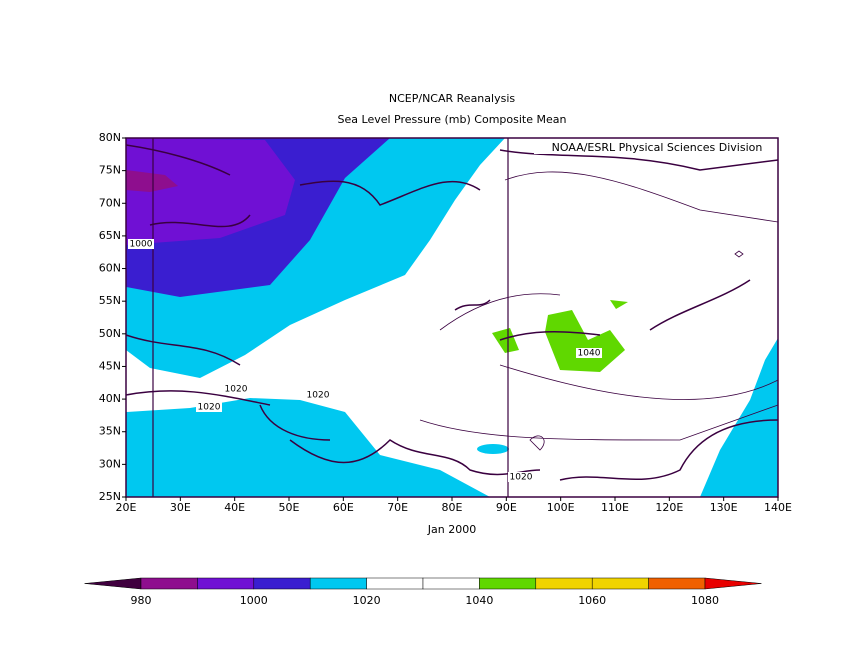 This screenshot has width=847, height=655. I want to click on x-tick-label: 110E, so click(615, 507).